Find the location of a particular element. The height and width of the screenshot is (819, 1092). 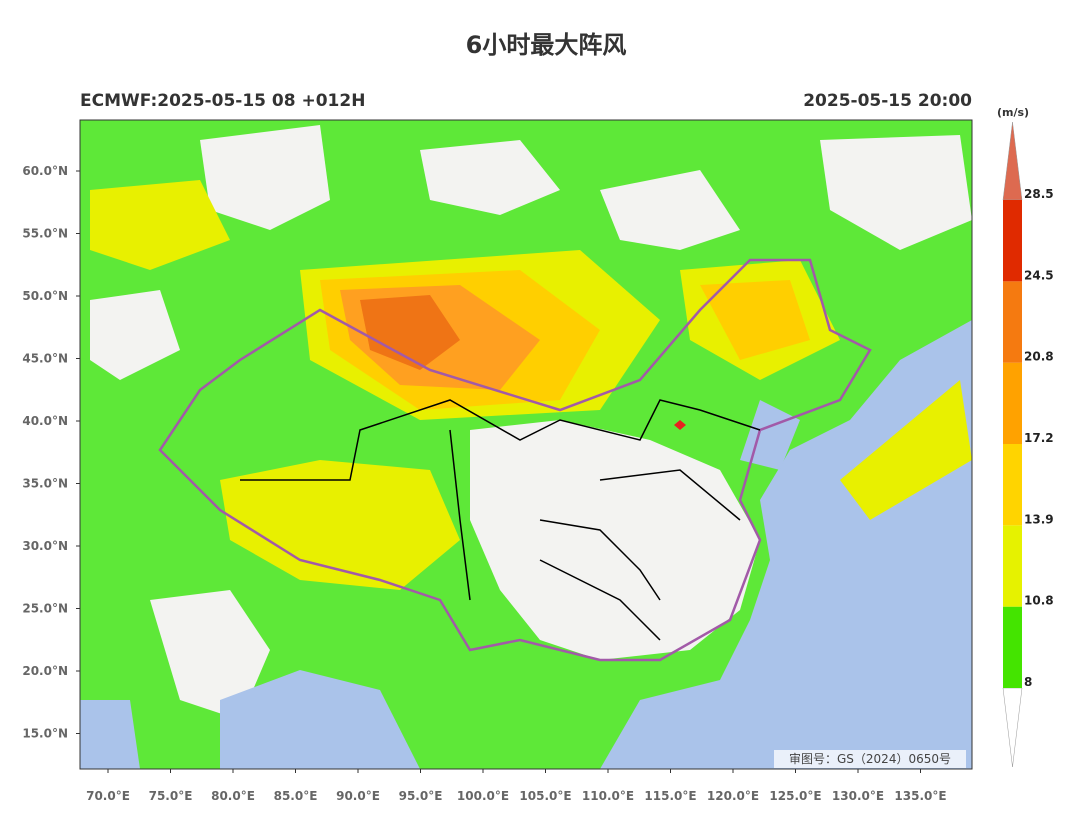

colorbar-label: 8 is located at coordinates (1028, 682).